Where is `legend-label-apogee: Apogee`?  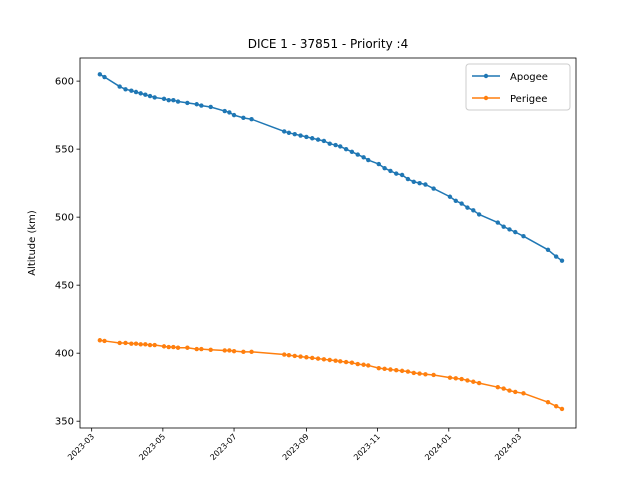
legend-label-apogee: Apogee is located at coordinates (529, 77).